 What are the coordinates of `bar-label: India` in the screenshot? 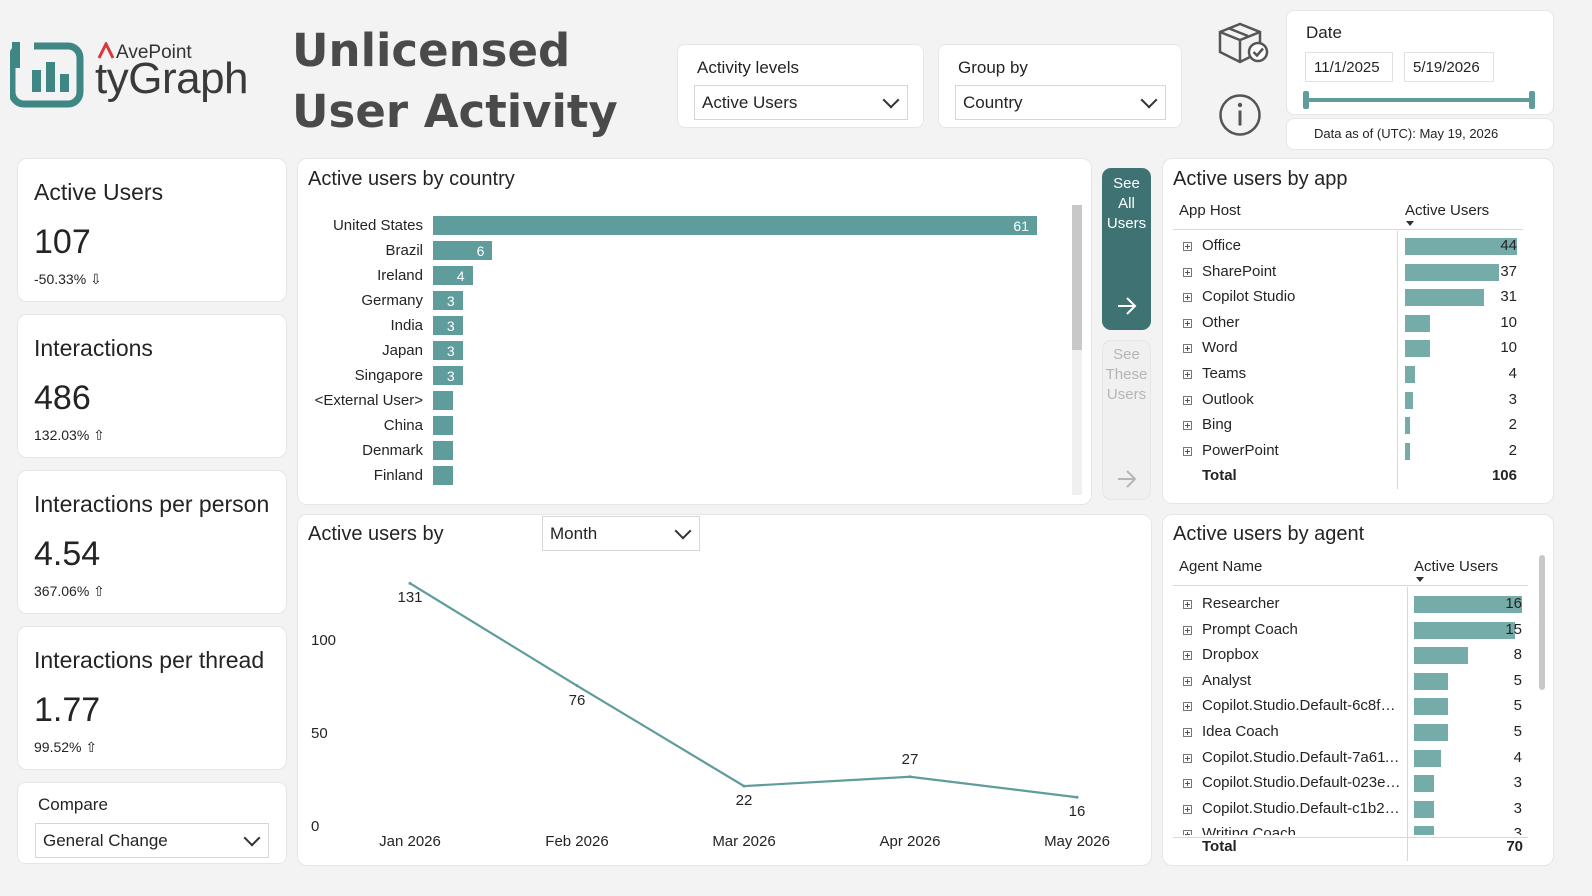 It's located at (406, 325).